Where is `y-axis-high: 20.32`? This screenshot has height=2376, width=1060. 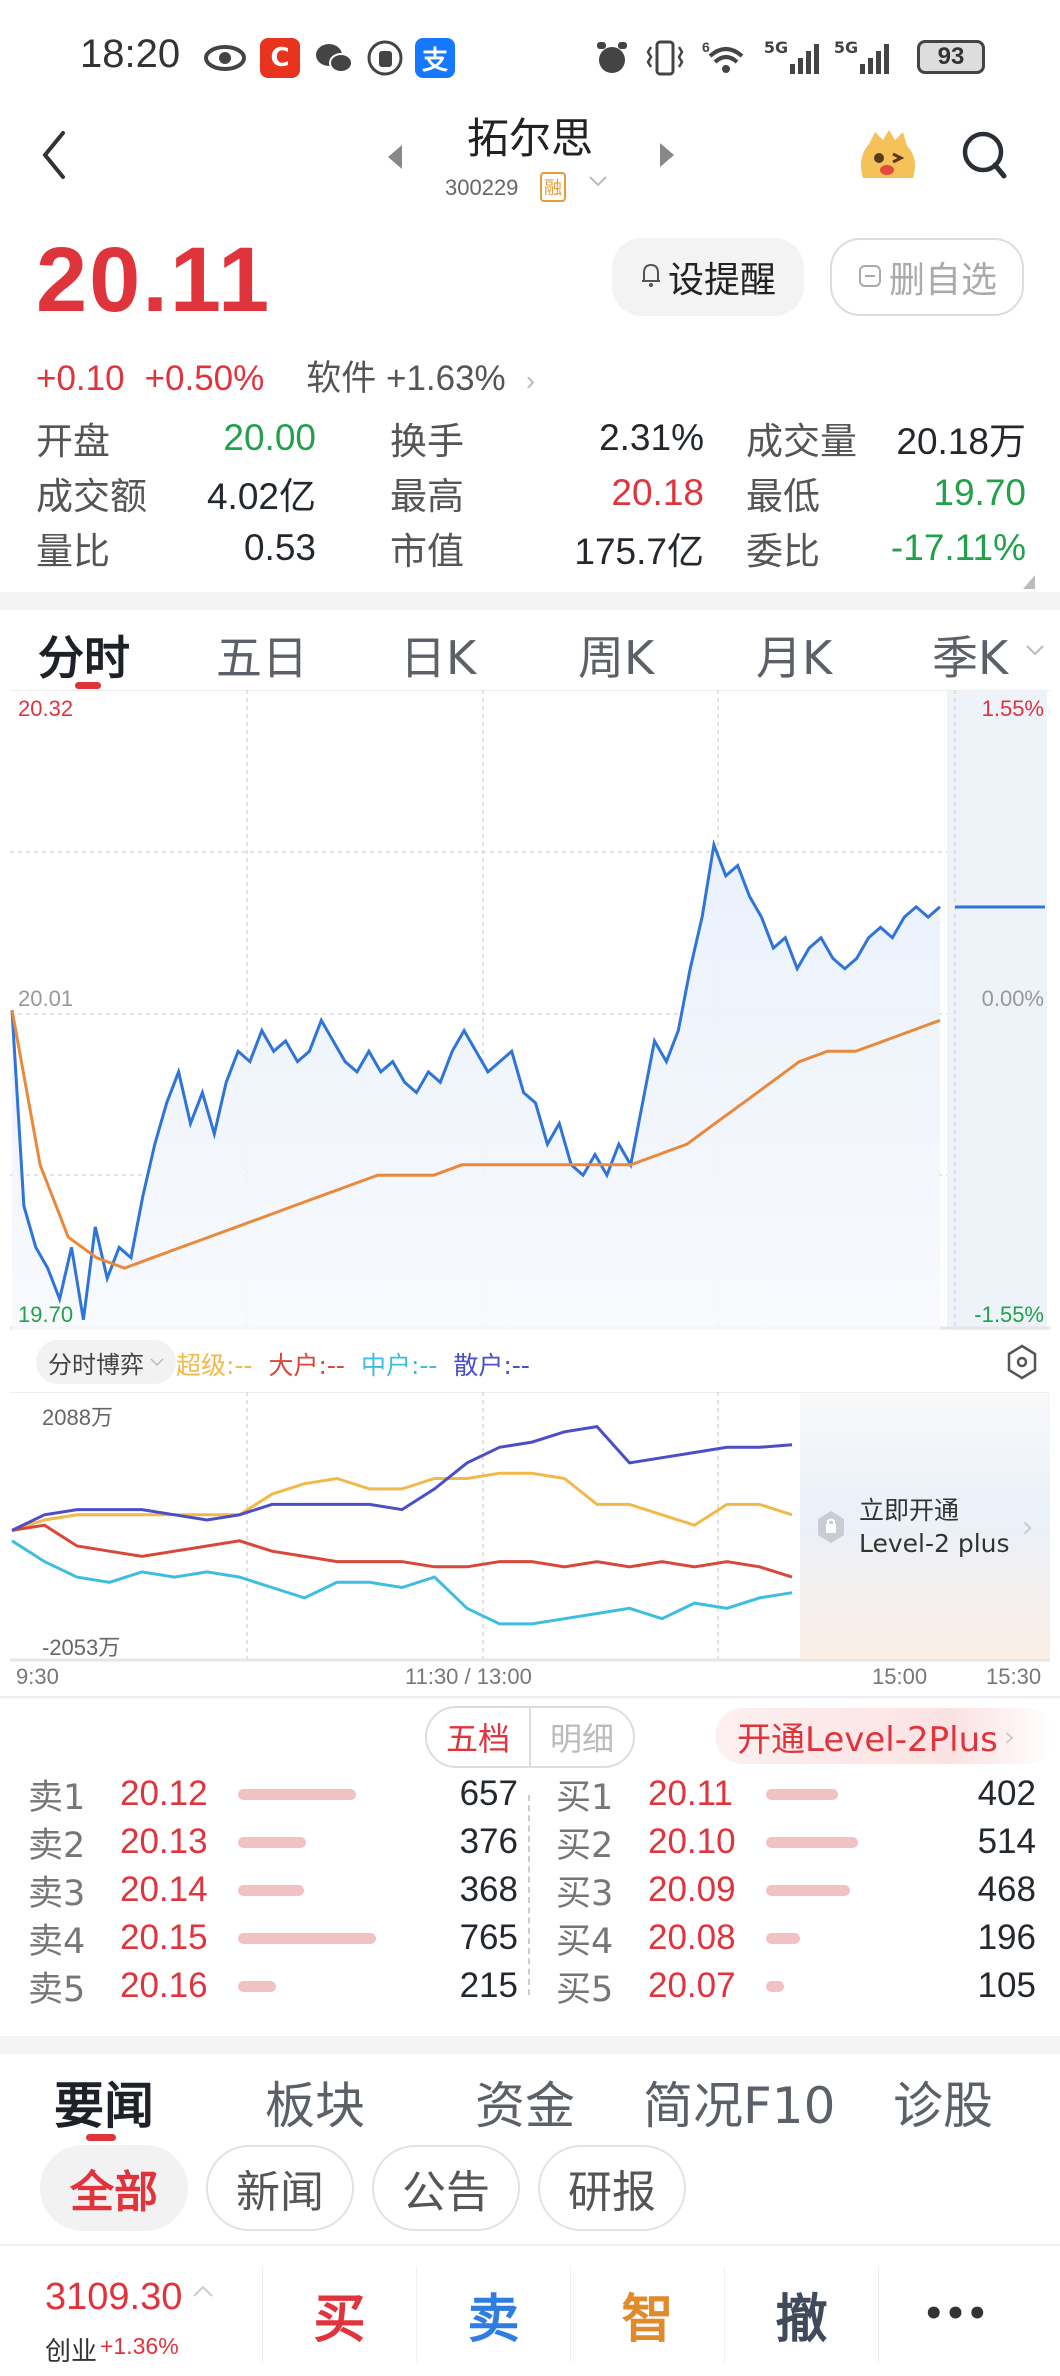 y-axis-high: 20.32 is located at coordinates (46, 708).